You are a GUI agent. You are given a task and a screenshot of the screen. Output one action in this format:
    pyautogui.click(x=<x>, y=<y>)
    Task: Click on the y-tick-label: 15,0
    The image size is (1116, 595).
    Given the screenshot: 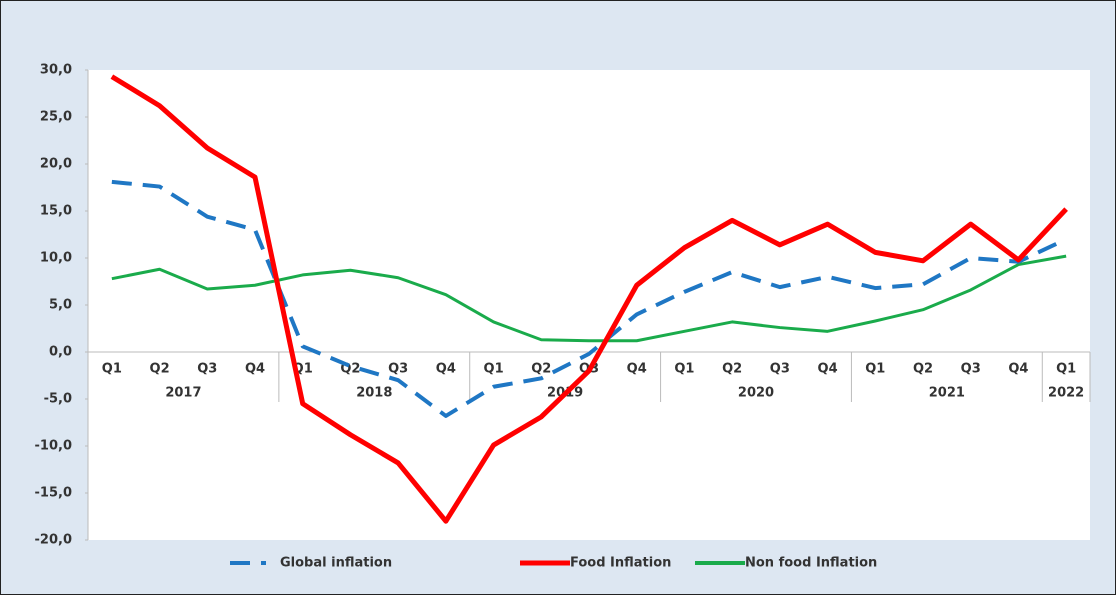 What is the action you would take?
    pyautogui.click(x=56, y=211)
    